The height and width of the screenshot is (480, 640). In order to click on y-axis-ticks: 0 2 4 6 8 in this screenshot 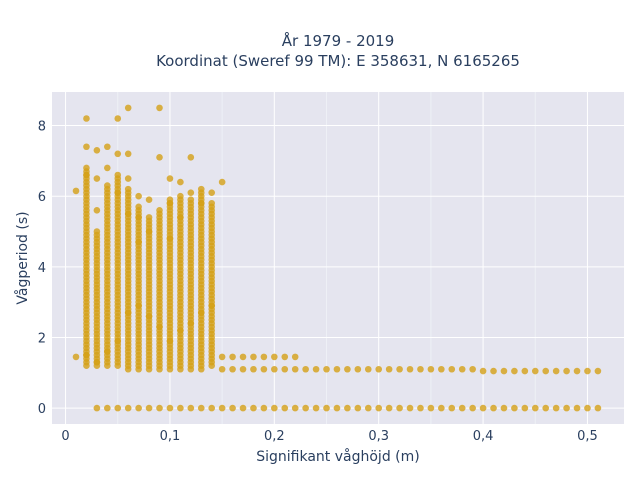, I will do `click(42, 269)`.